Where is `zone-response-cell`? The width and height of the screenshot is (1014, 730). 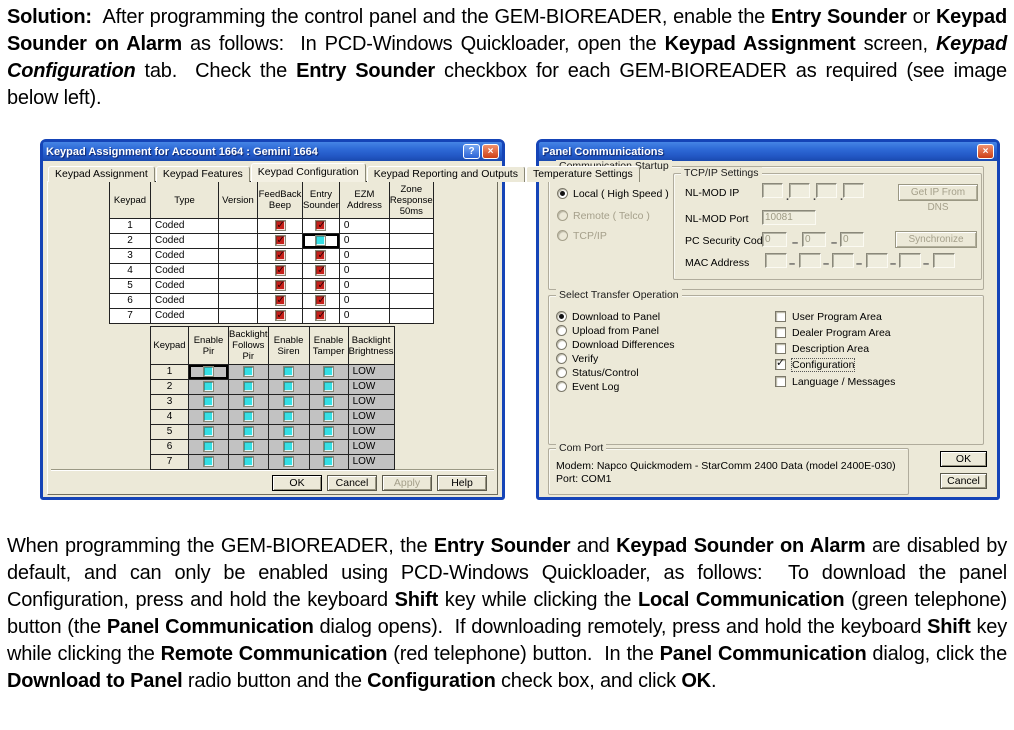 zone-response-cell is located at coordinates (411, 256).